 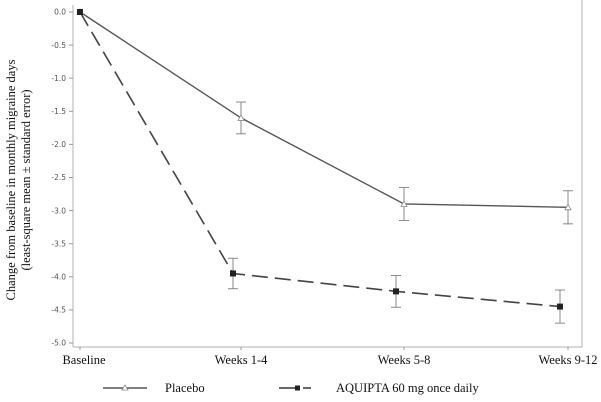 What do you see at coordinates (58, 343) in the screenshot?
I see `y-tick-label: -5.0` at bounding box center [58, 343].